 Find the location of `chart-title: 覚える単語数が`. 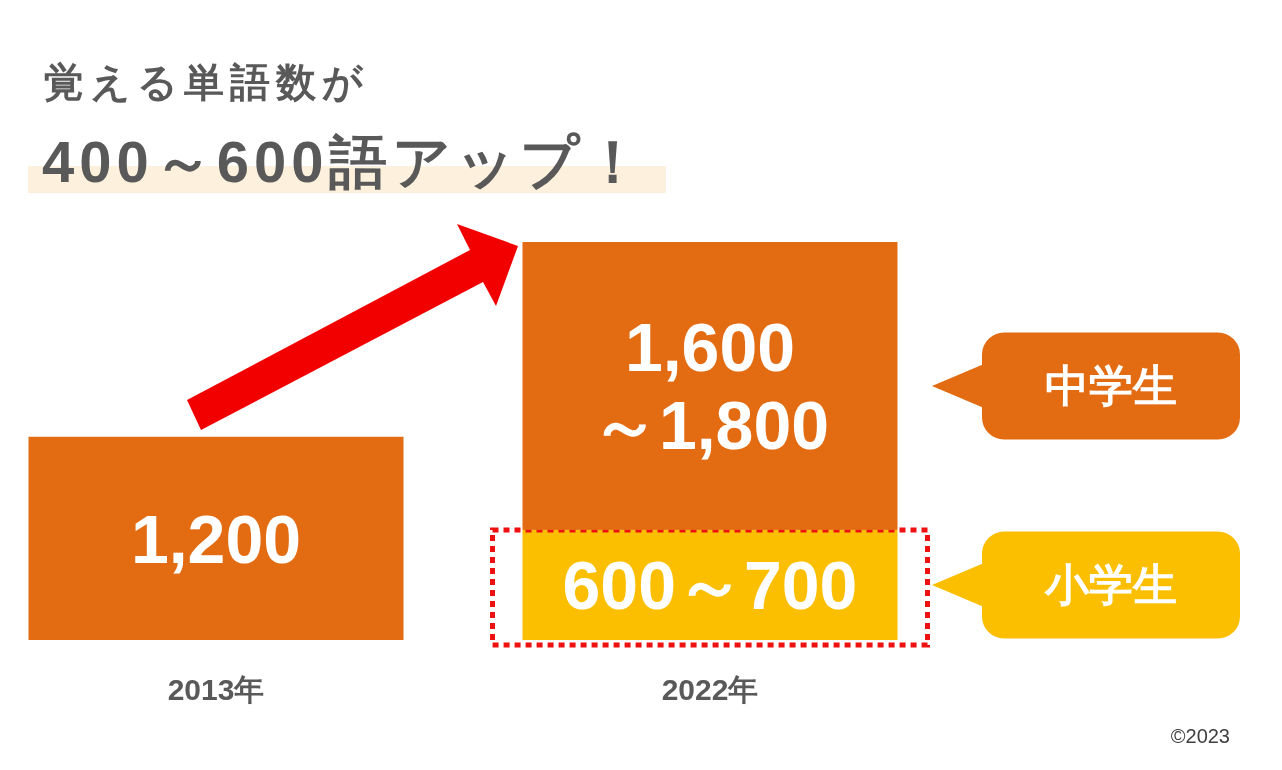

chart-title: 覚える単語数が is located at coordinates (206, 82).